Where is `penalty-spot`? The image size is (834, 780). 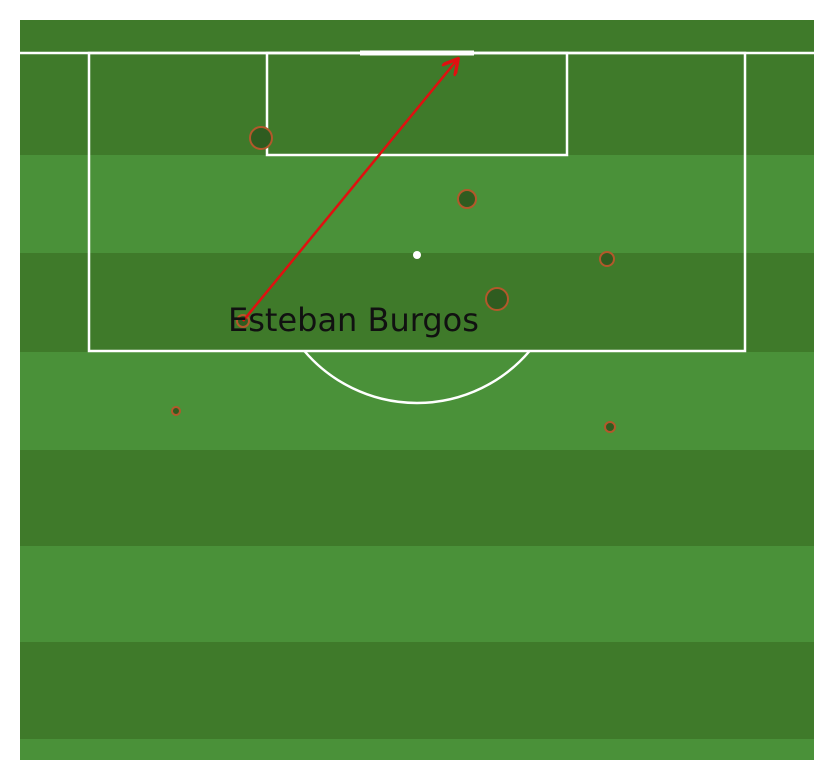 penalty-spot is located at coordinates (417, 255).